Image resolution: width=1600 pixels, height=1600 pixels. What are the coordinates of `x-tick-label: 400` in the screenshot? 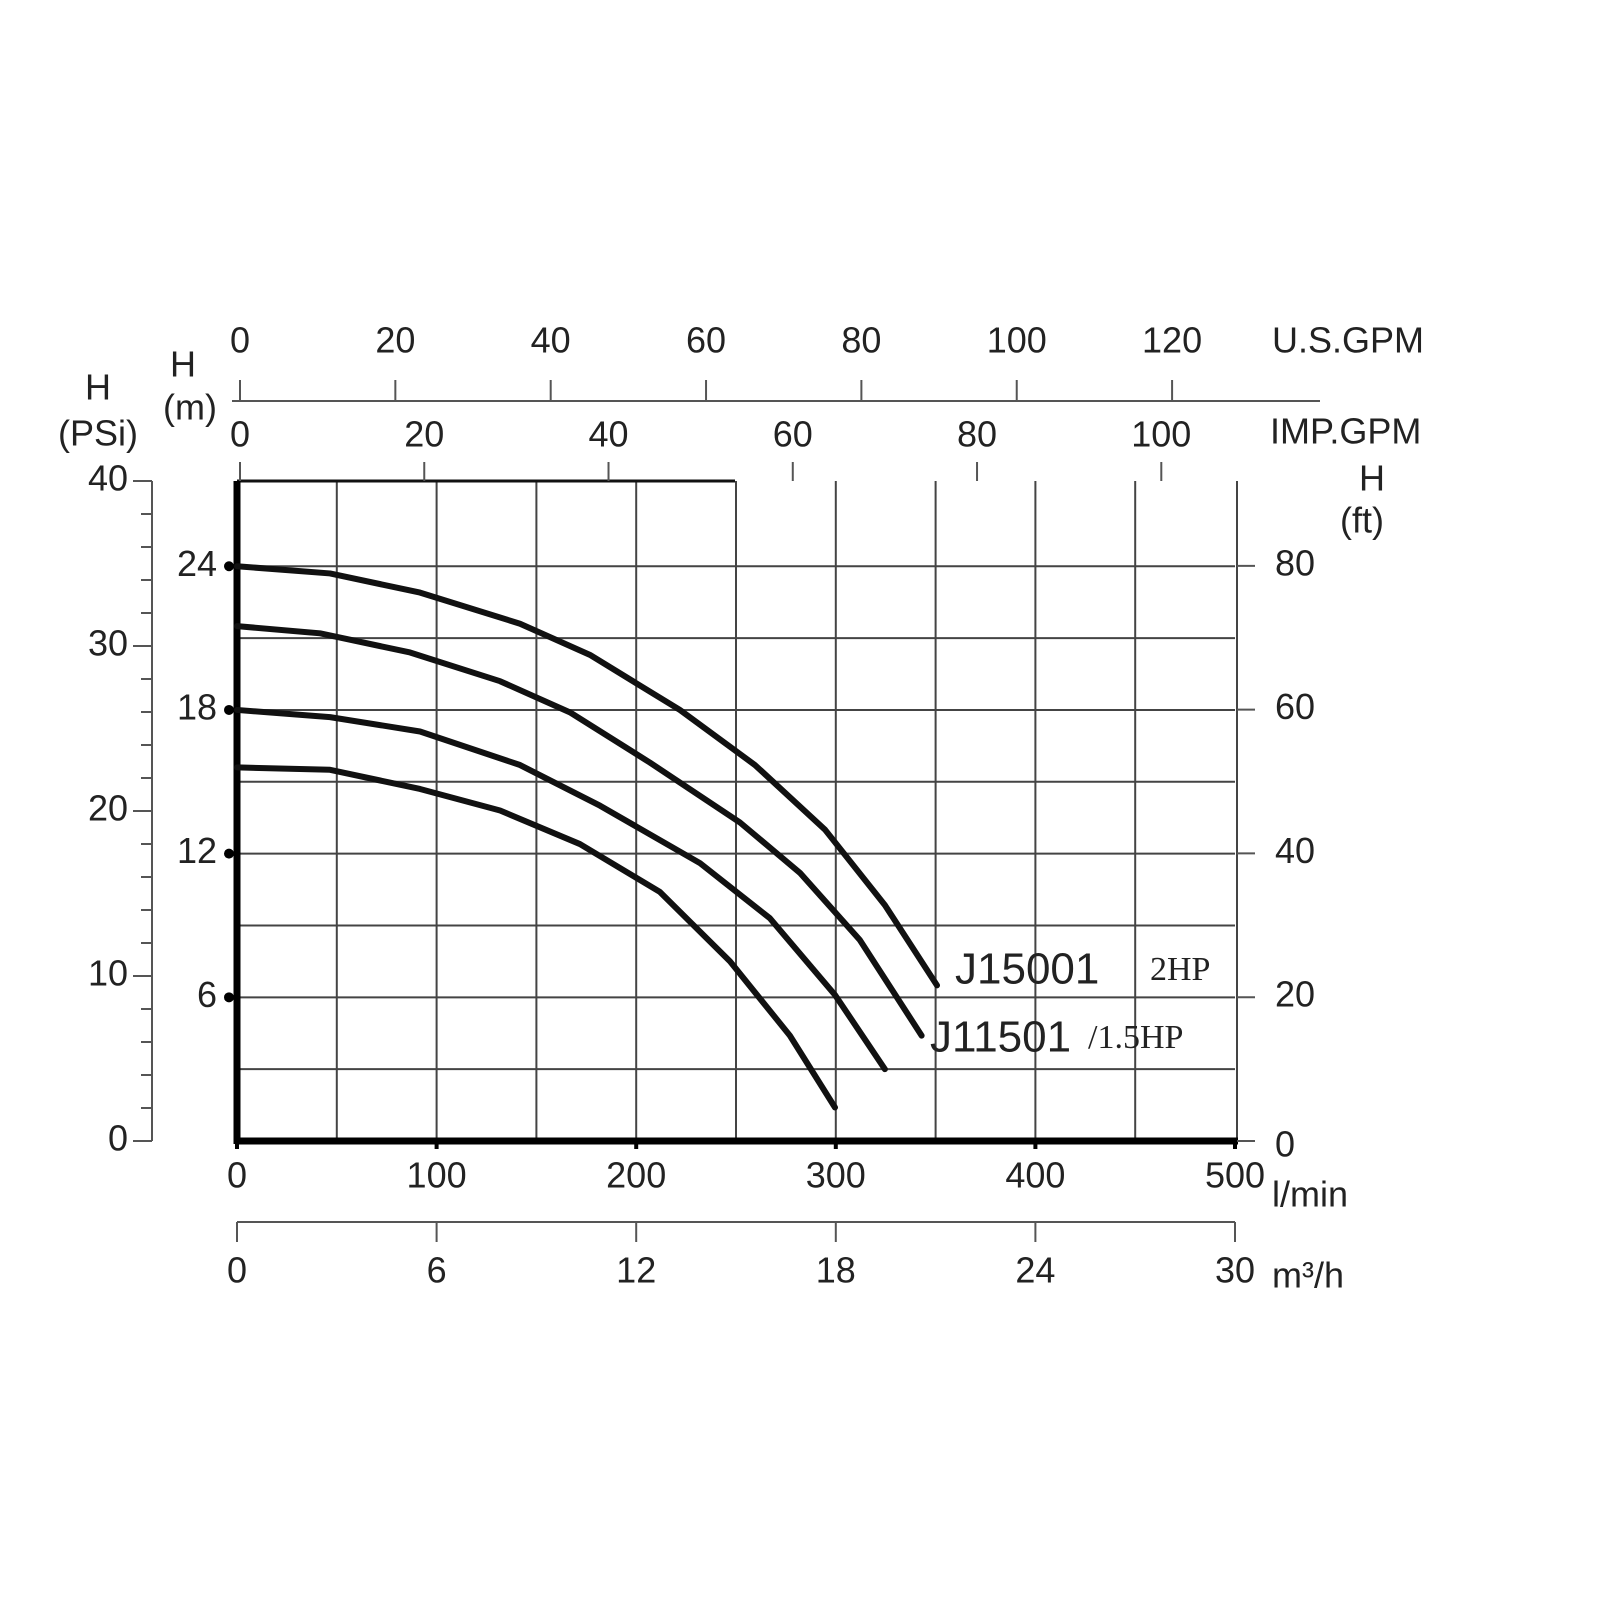 It's located at (1035, 1175).